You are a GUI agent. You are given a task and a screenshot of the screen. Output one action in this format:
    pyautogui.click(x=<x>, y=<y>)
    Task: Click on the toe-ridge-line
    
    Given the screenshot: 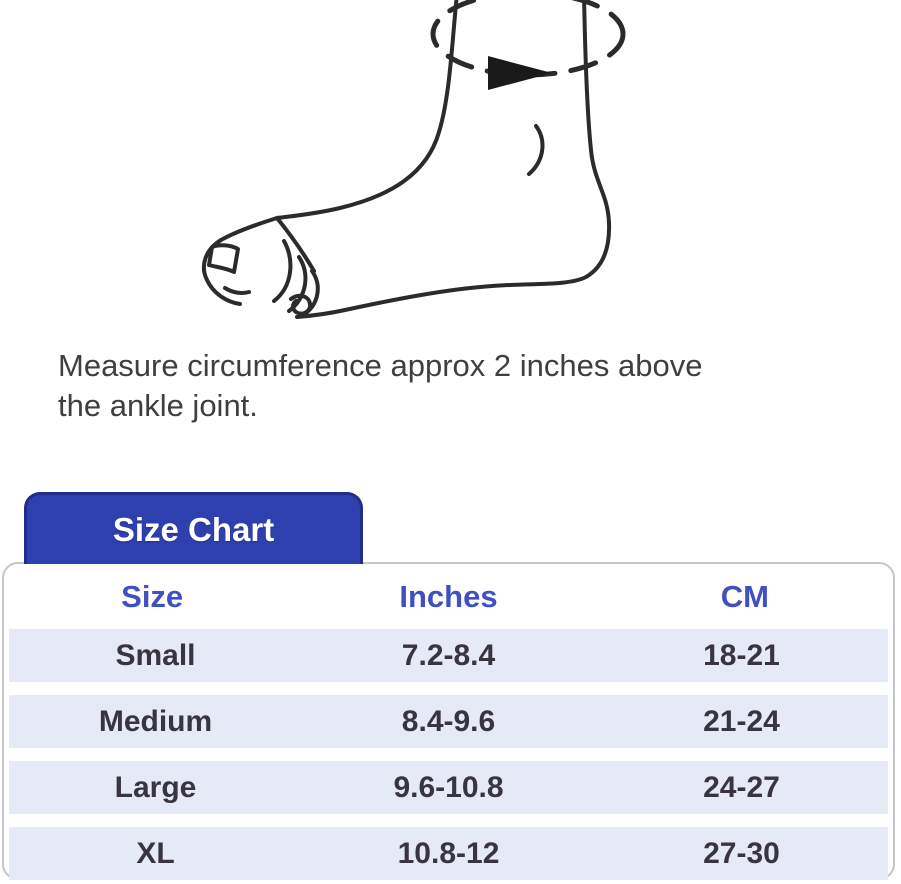 What is the action you would take?
    pyautogui.click(x=295, y=244)
    